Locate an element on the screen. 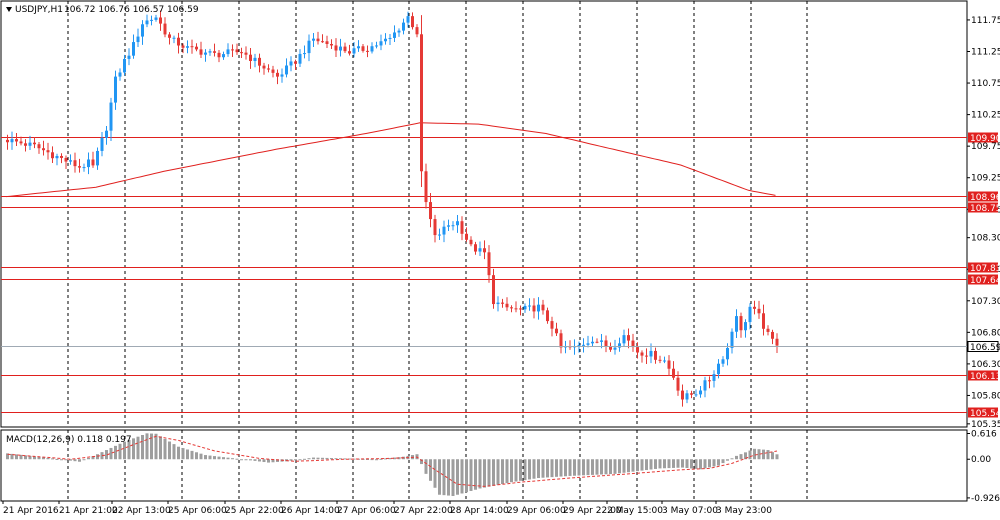  current-price-label-bg is located at coordinates (983, 346).